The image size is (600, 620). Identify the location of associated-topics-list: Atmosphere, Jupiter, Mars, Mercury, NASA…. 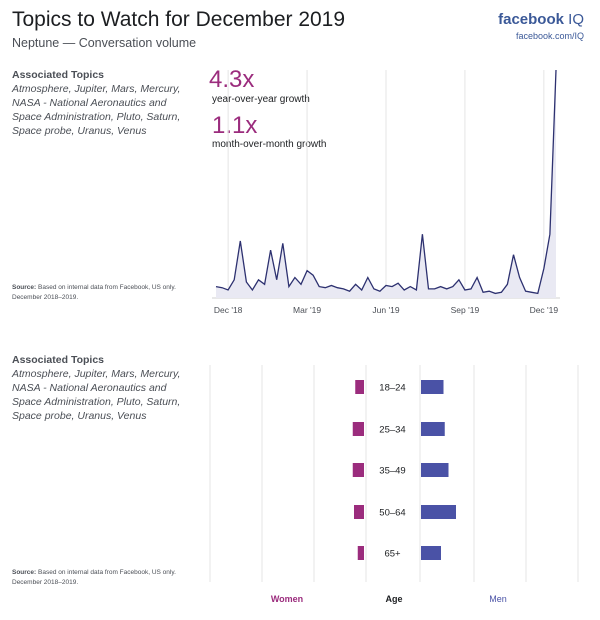
(96, 110).